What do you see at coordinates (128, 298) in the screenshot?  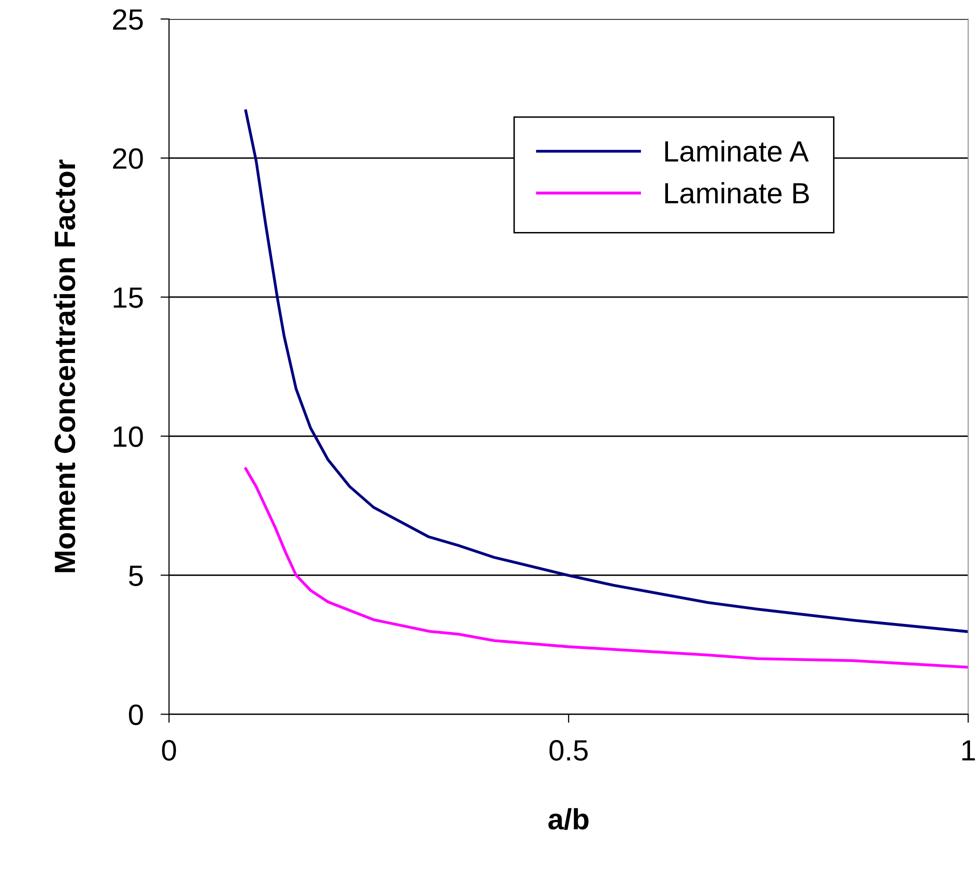 I see `y-tick-label: 15` at bounding box center [128, 298].